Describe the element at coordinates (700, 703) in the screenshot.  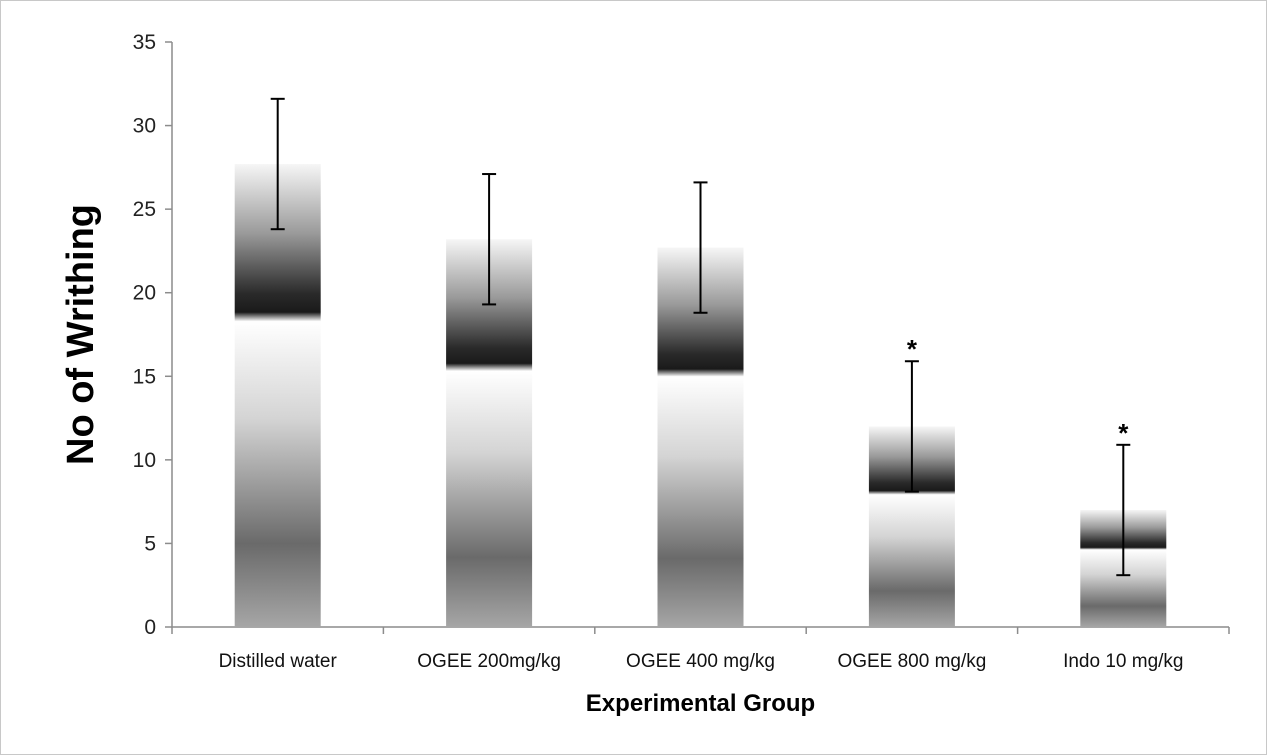
I see `x-axis-title: Experimental Group` at that location.